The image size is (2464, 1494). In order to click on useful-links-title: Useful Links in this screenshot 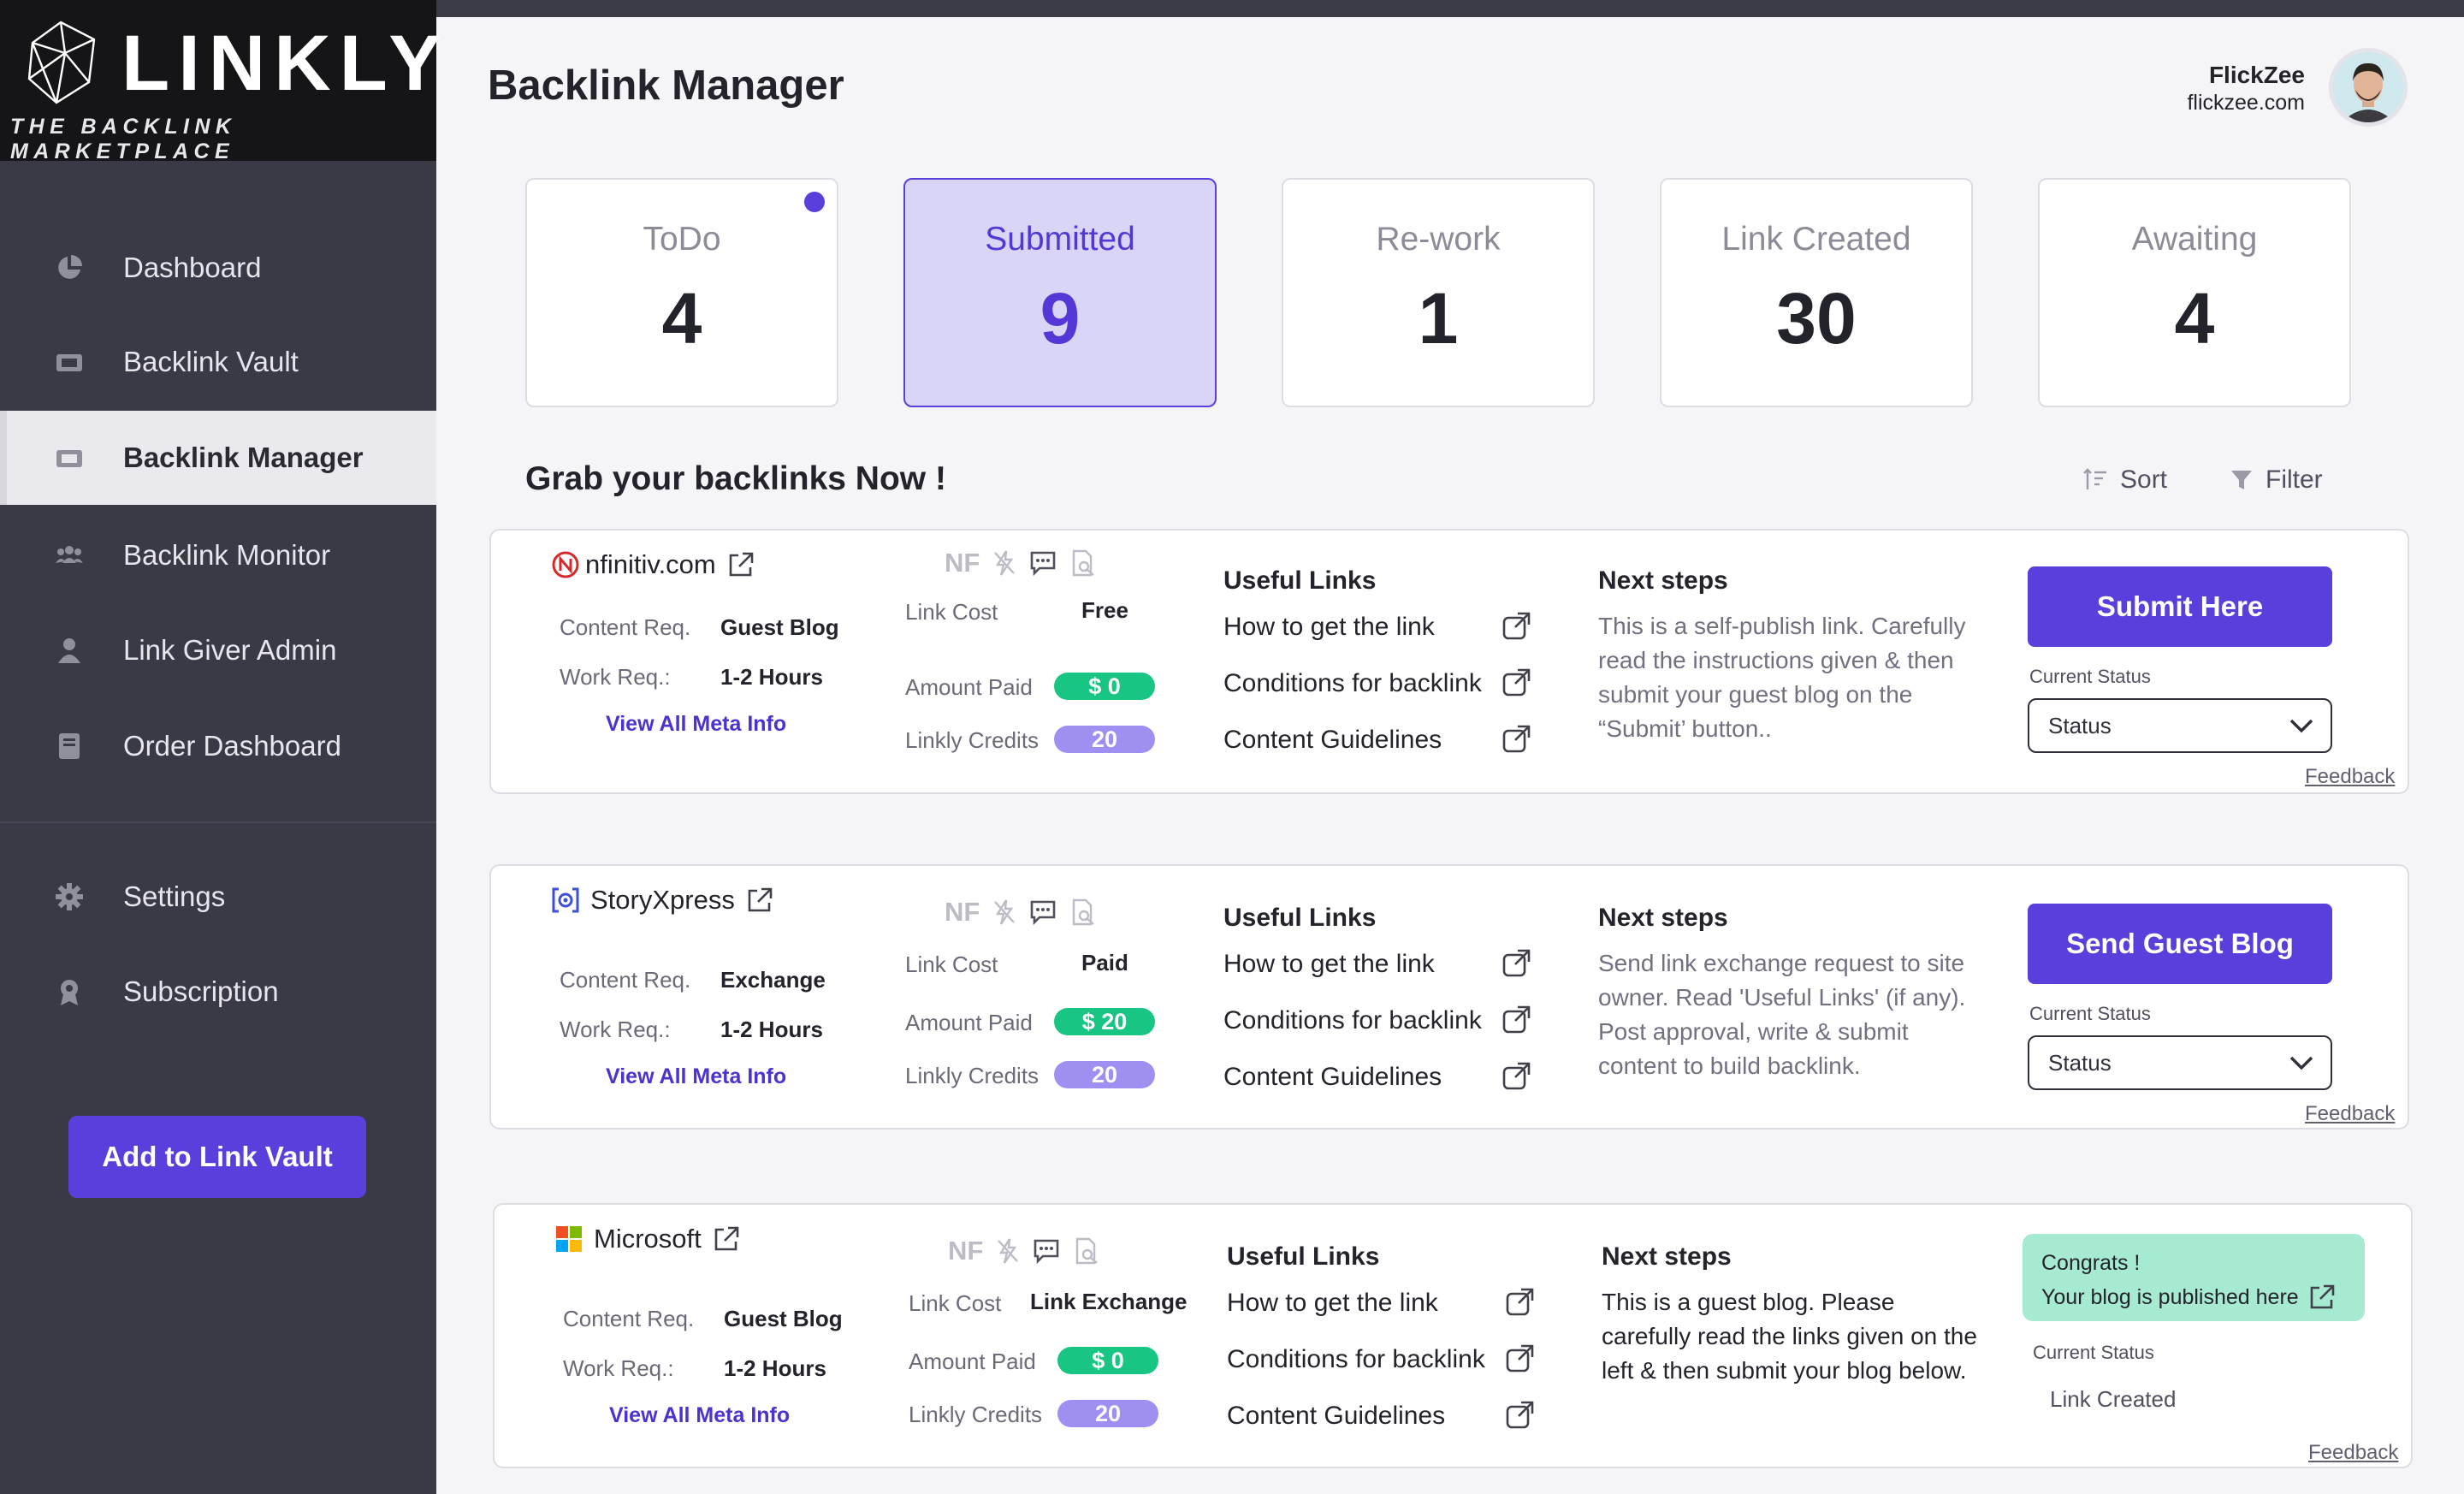, I will do `click(1300, 580)`.